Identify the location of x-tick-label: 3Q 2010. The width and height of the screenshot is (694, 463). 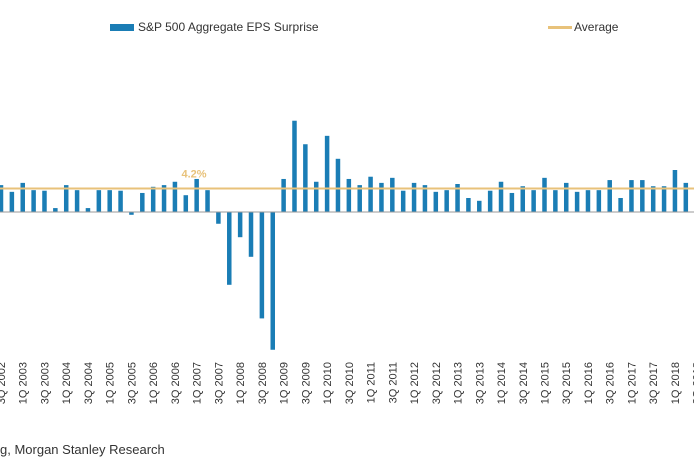
(350, 383).